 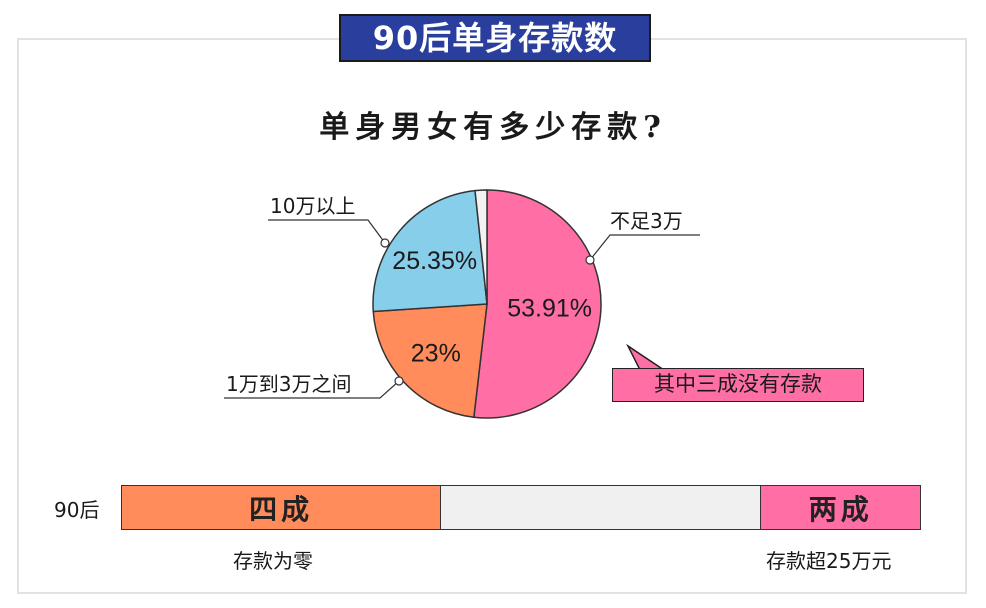 I want to click on callout-pointer, so click(x=646, y=357).